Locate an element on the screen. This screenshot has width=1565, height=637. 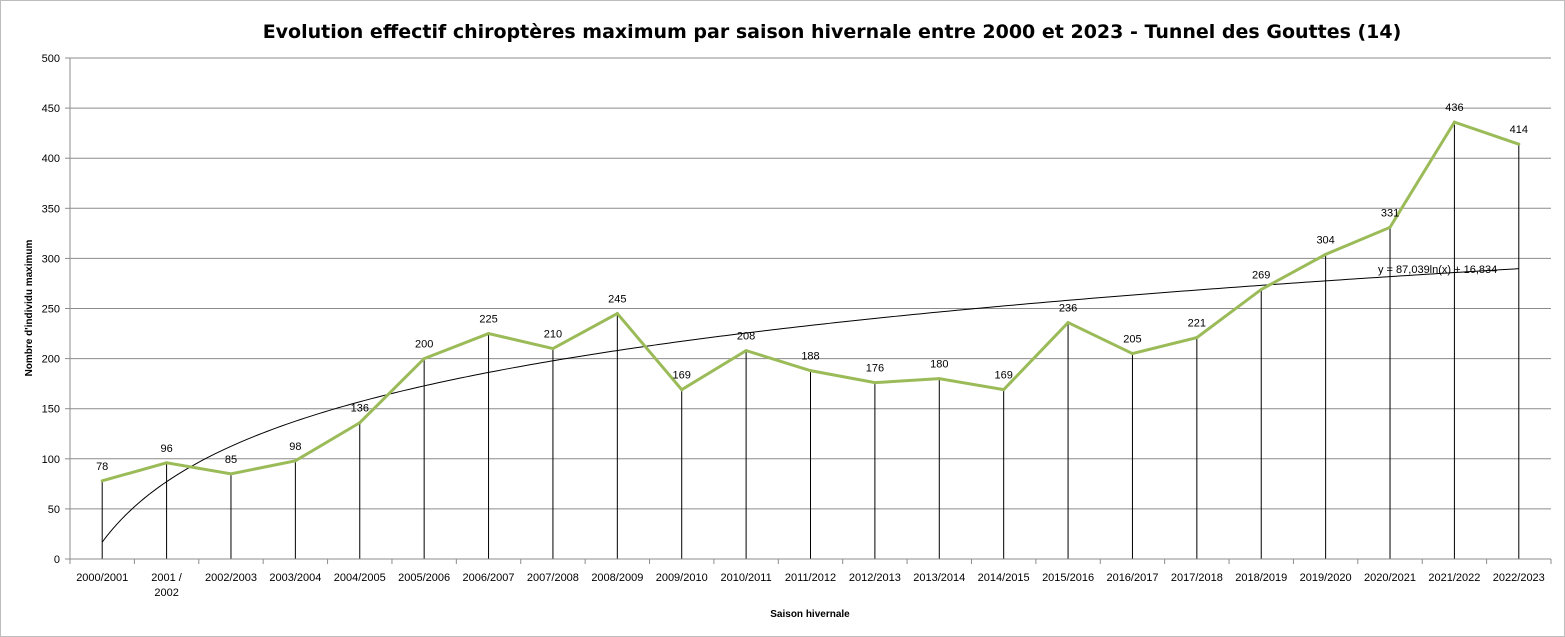
data-label-13: 180 is located at coordinates (939, 365).